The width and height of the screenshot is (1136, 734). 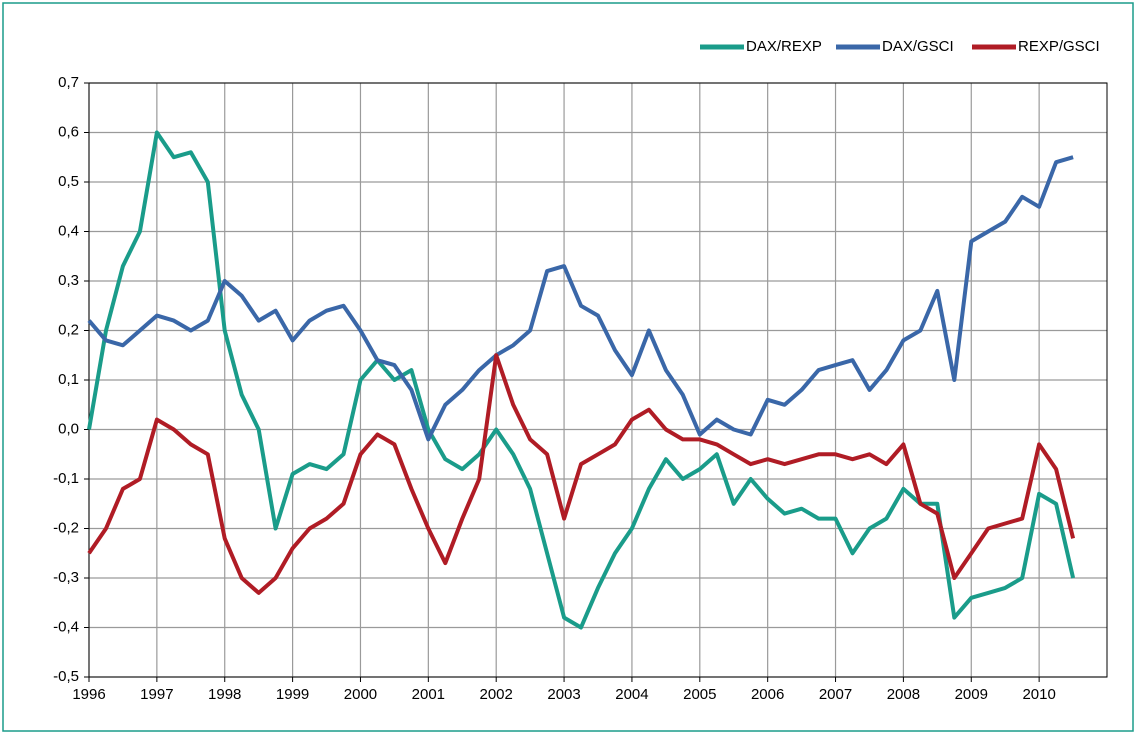 What do you see at coordinates (1038, 694) in the screenshot?
I see `x-tick-label: 2010` at bounding box center [1038, 694].